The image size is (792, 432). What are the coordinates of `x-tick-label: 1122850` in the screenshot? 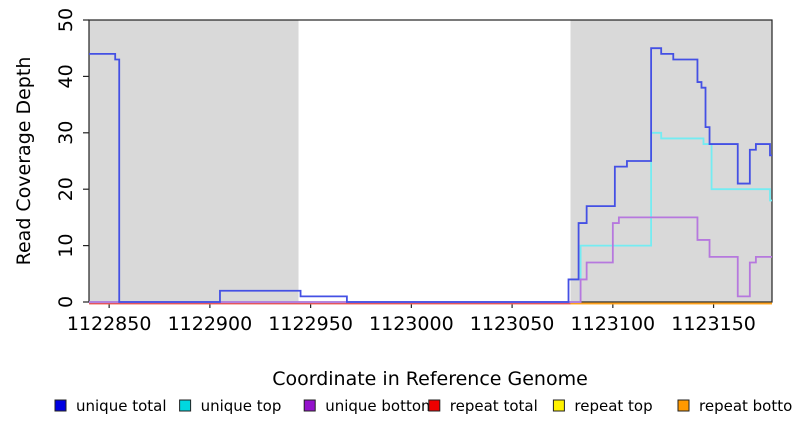 It's located at (109, 324).